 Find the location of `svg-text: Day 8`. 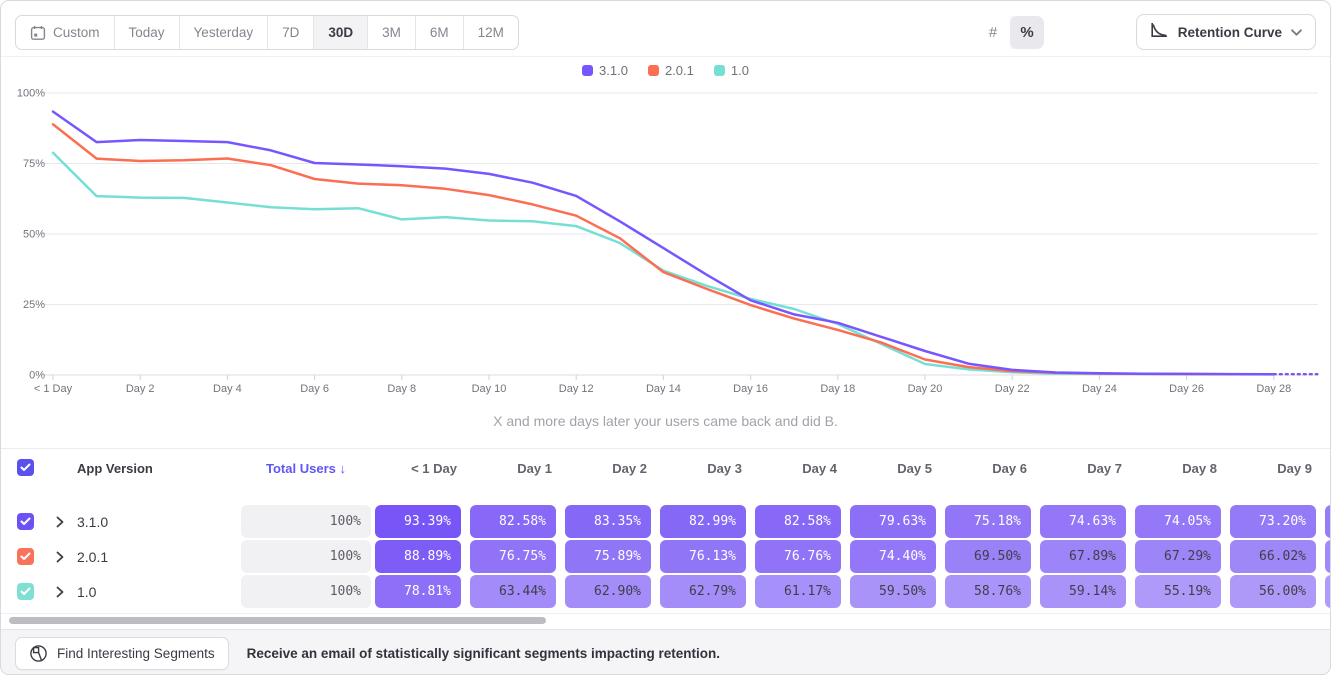

svg-text: Day 8 is located at coordinates (401, 389).